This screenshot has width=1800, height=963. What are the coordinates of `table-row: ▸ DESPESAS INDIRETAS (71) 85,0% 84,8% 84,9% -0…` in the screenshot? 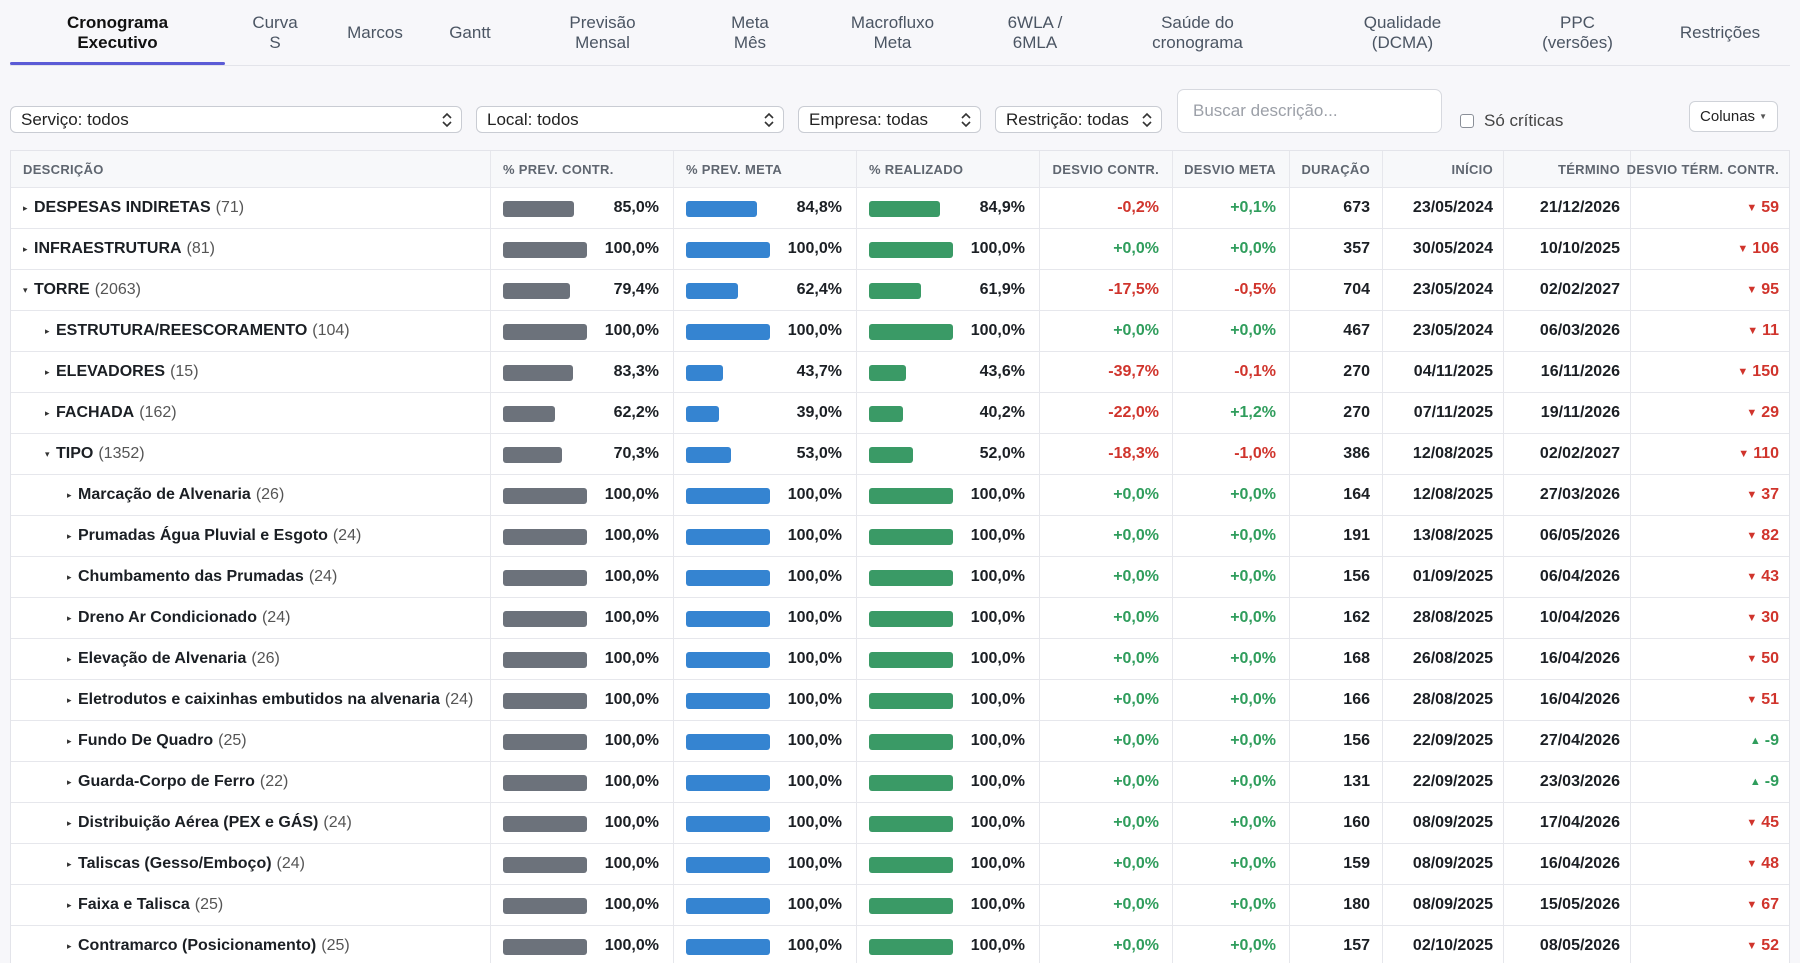 It's located at (900, 208).